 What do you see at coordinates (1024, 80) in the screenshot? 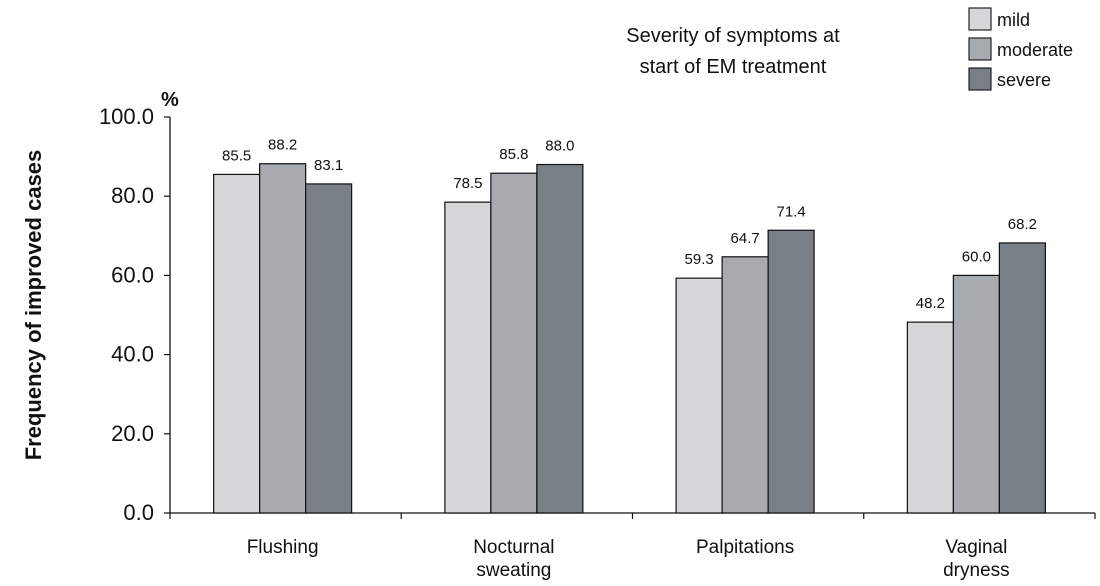
I see `legend-label: severe` at bounding box center [1024, 80].